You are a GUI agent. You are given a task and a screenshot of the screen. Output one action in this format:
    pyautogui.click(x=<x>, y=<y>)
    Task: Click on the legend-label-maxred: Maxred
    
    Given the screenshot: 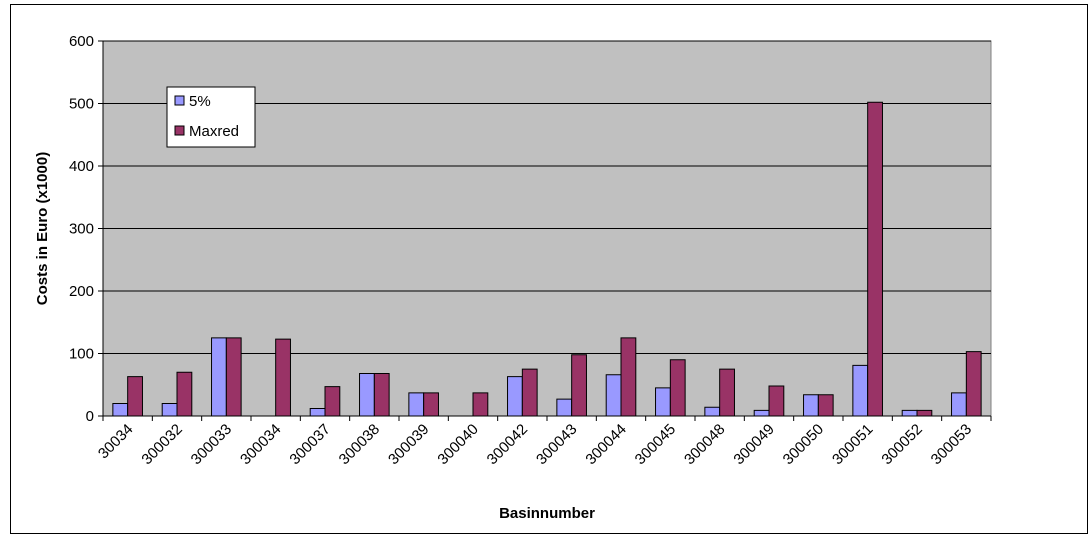 What is the action you would take?
    pyautogui.click(x=214, y=131)
    